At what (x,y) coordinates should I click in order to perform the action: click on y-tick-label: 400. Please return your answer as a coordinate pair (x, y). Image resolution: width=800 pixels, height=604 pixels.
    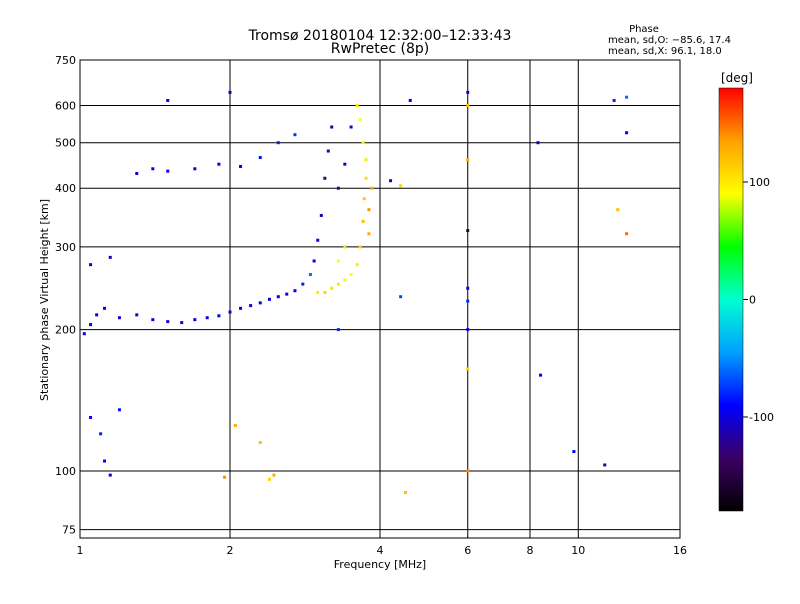
    Looking at the image, I should click on (65, 188).